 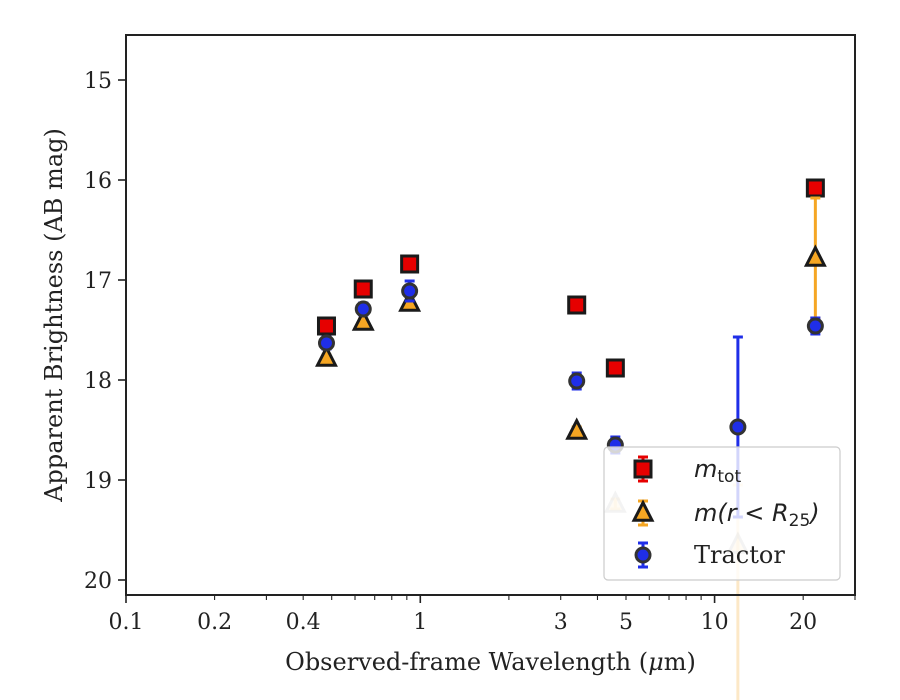 I want to click on y-tick-label: 20, so click(x=98, y=581).